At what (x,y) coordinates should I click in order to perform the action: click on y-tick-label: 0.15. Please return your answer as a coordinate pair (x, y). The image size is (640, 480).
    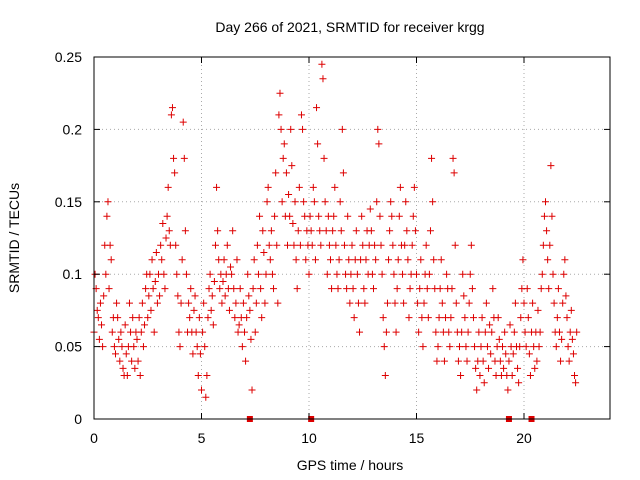
    Looking at the image, I should click on (68, 202).